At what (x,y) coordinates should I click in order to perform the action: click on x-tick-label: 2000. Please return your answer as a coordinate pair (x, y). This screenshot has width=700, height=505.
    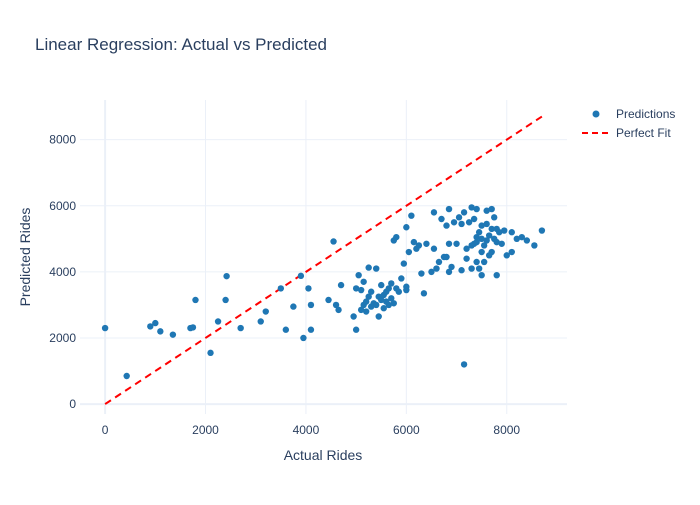
    Looking at the image, I should click on (205, 430).